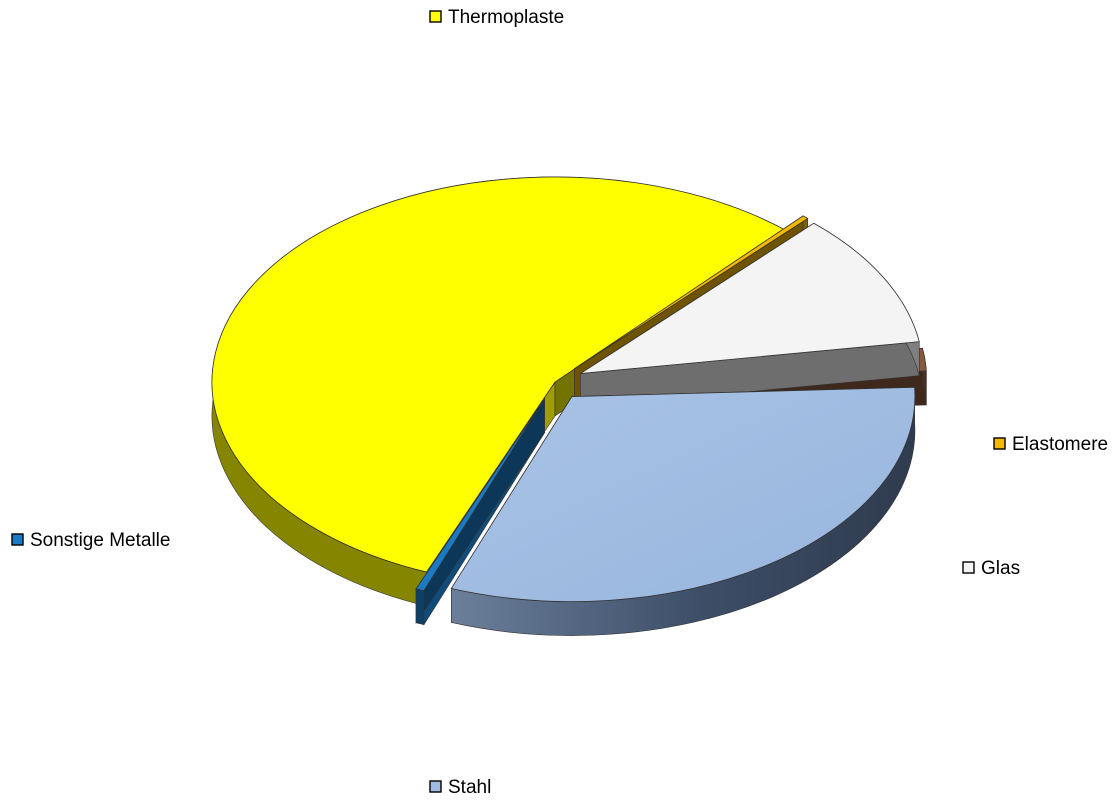  I want to click on slice-stahl, so click(683, 511).